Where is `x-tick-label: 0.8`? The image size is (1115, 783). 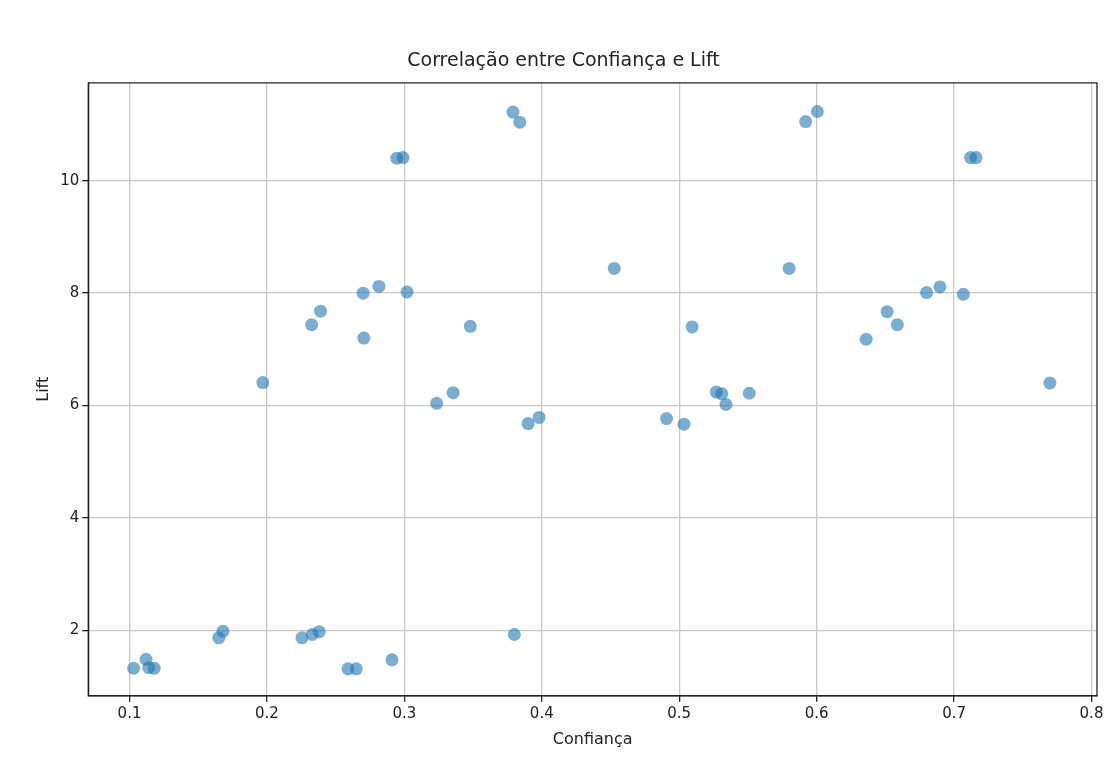
x-tick-label: 0.8 is located at coordinates (1091, 712).